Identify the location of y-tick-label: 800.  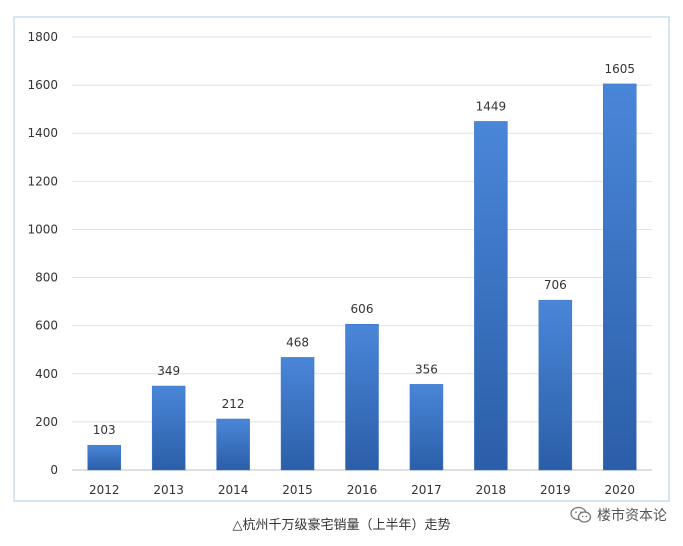
(46, 278).